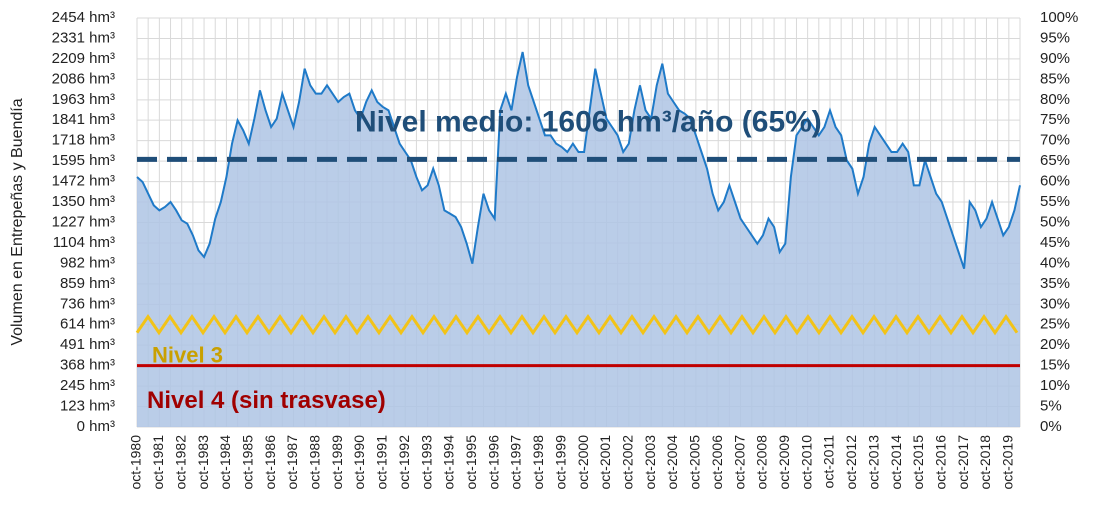 The width and height of the screenshot is (1093, 515). Describe the element at coordinates (83, 58) in the screenshot. I see `y-tick-label: 2209 hm³` at that location.